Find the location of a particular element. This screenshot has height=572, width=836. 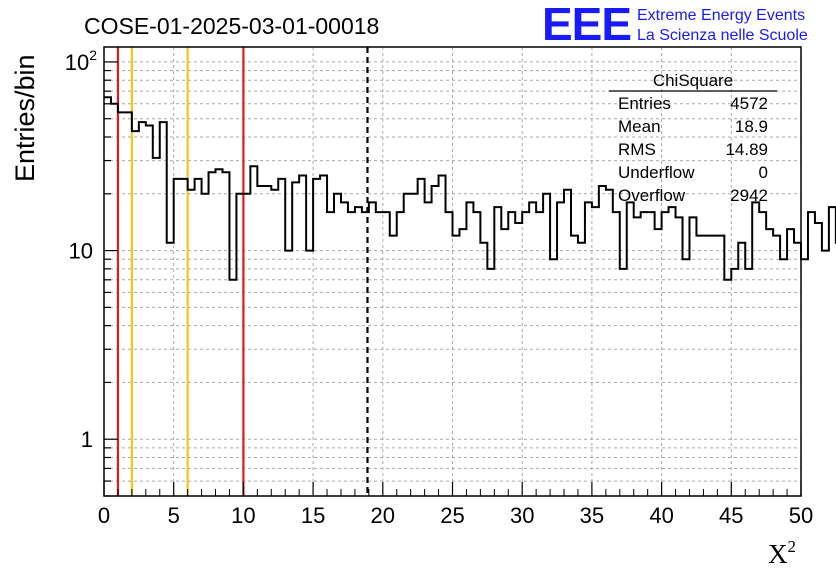

x-axis-label-main: X is located at coordinates (778, 554).